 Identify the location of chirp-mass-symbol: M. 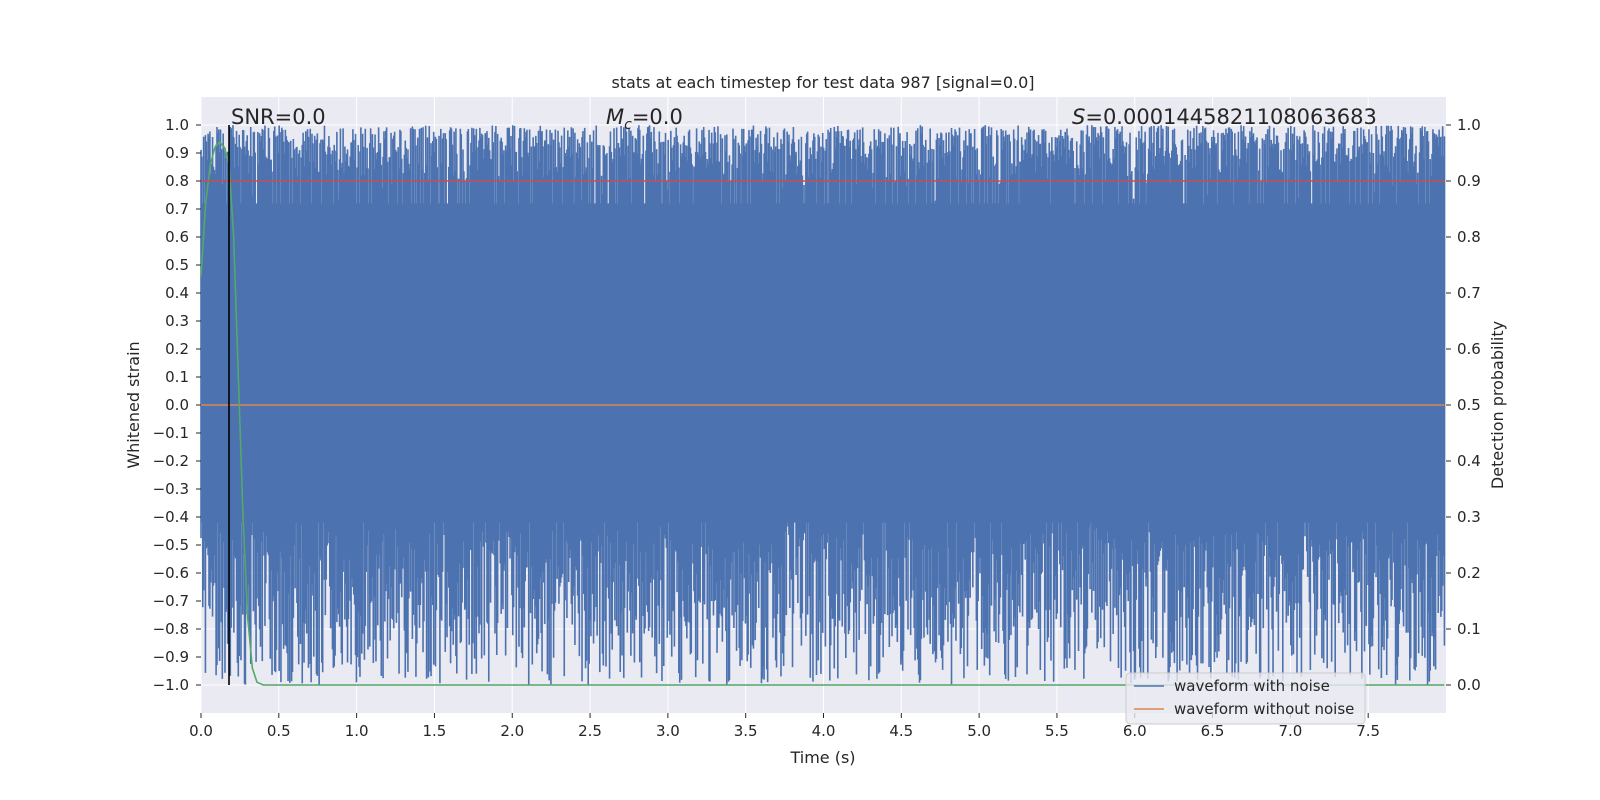
(615, 117).